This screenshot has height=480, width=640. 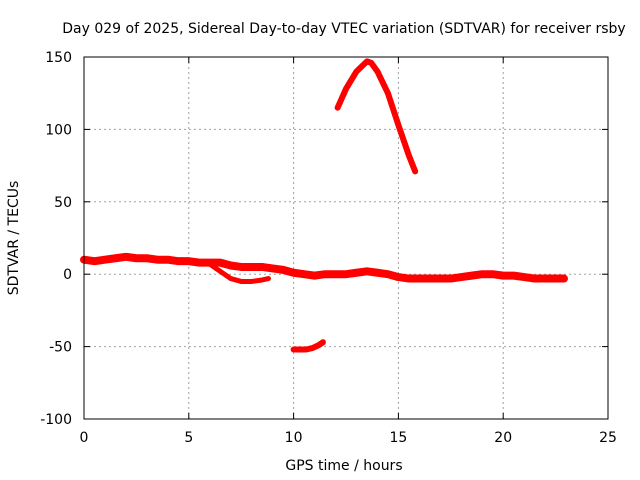 I want to click on y-tick-label: 100, so click(x=58, y=130).